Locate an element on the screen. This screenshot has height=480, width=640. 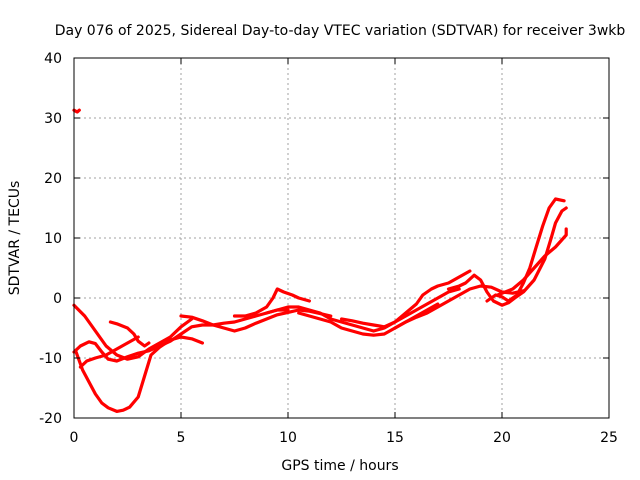
y-tick-label: -10 is located at coordinates (50, 359).